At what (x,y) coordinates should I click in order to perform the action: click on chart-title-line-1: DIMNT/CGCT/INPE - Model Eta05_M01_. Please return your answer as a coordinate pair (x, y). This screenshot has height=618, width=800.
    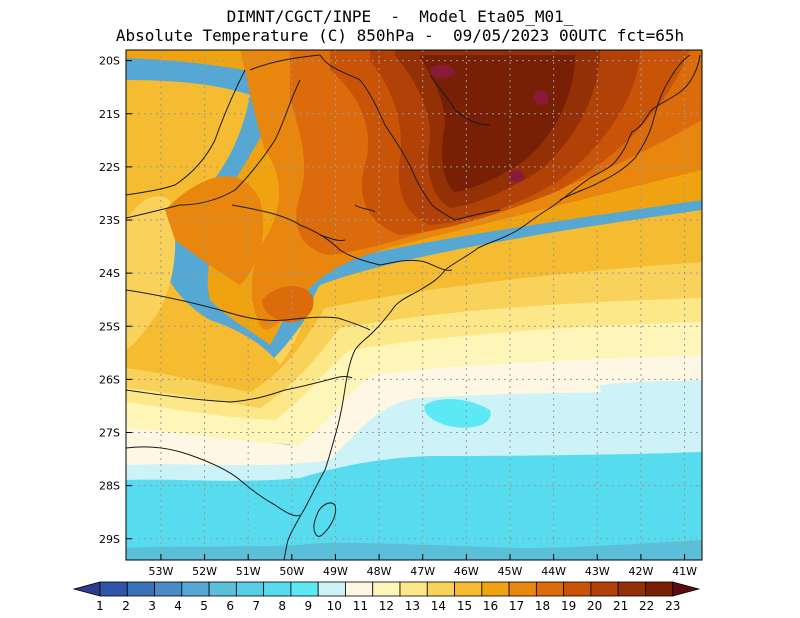
    Looking at the image, I should click on (400, 16).